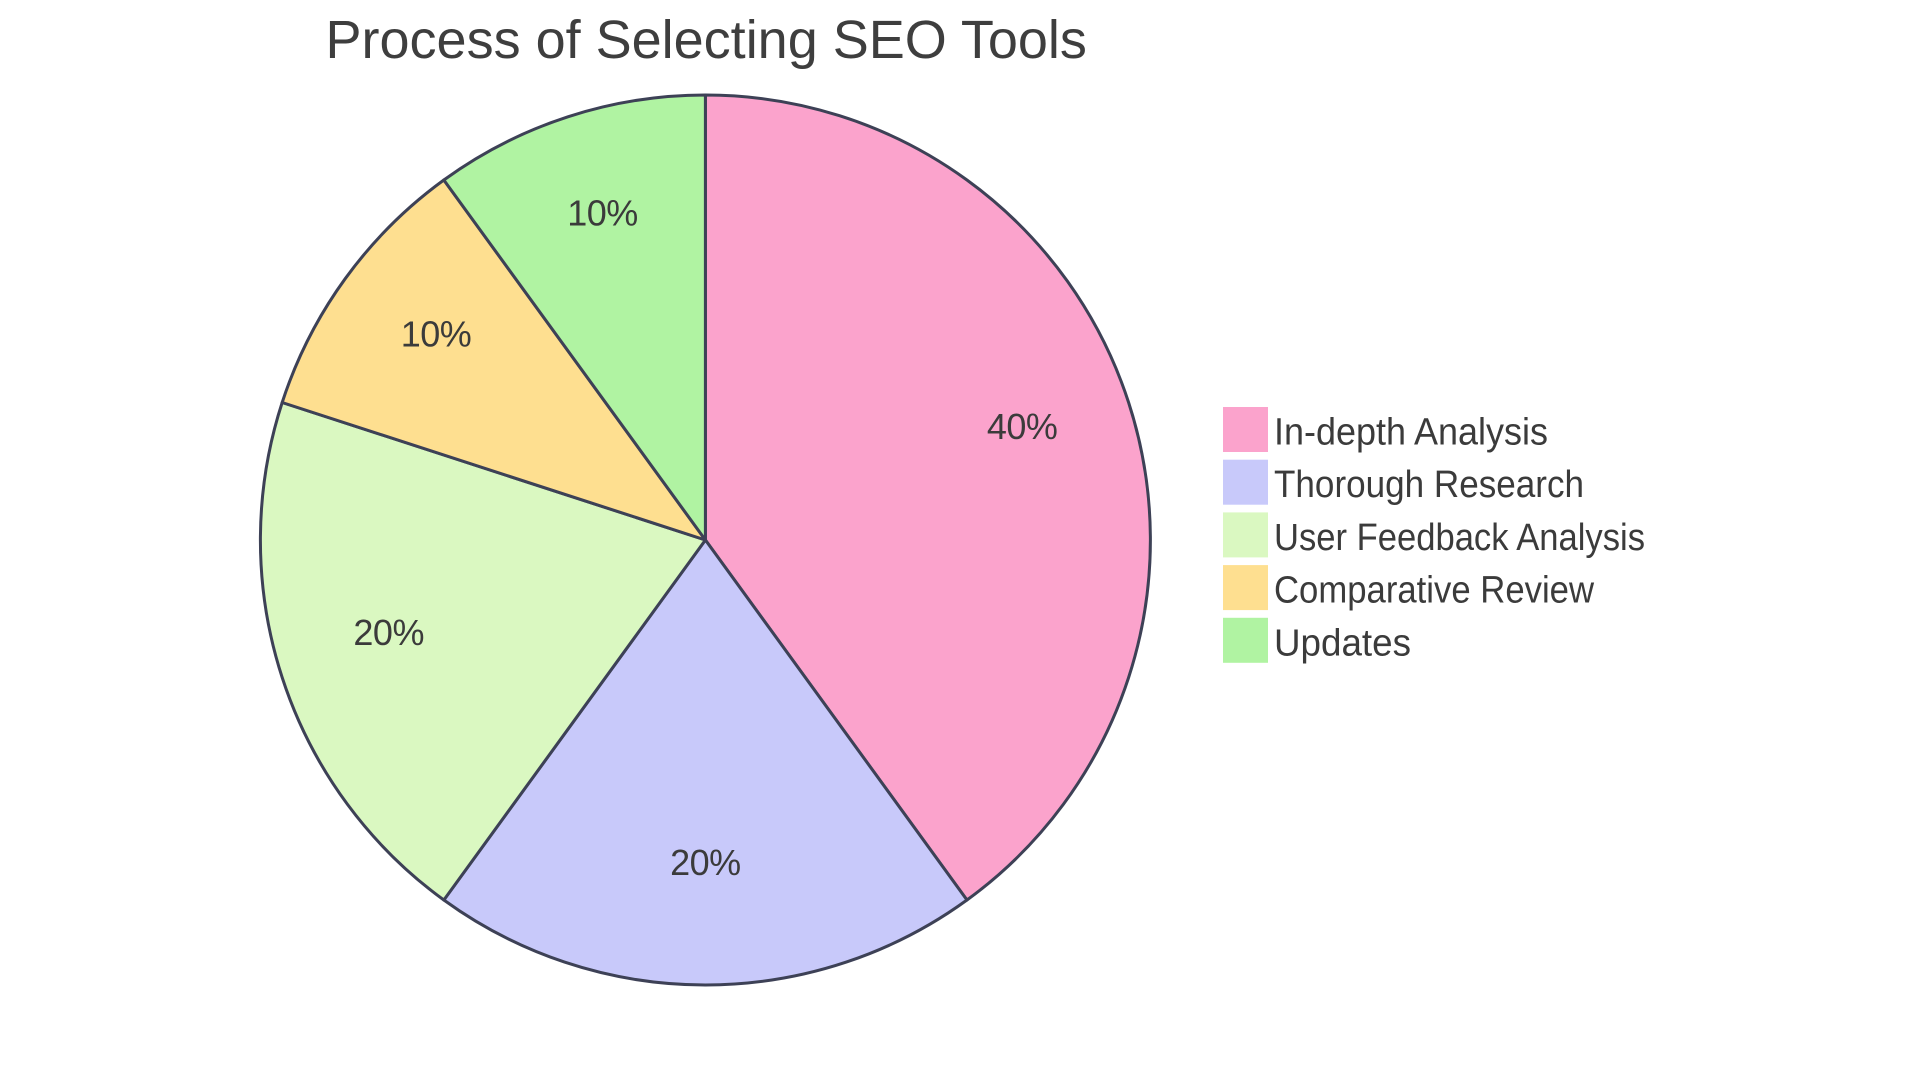  What do you see at coordinates (1459, 538) in the screenshot?
I see `svg-text: User Feedback Analysis` at bounding box center [1459, 538].